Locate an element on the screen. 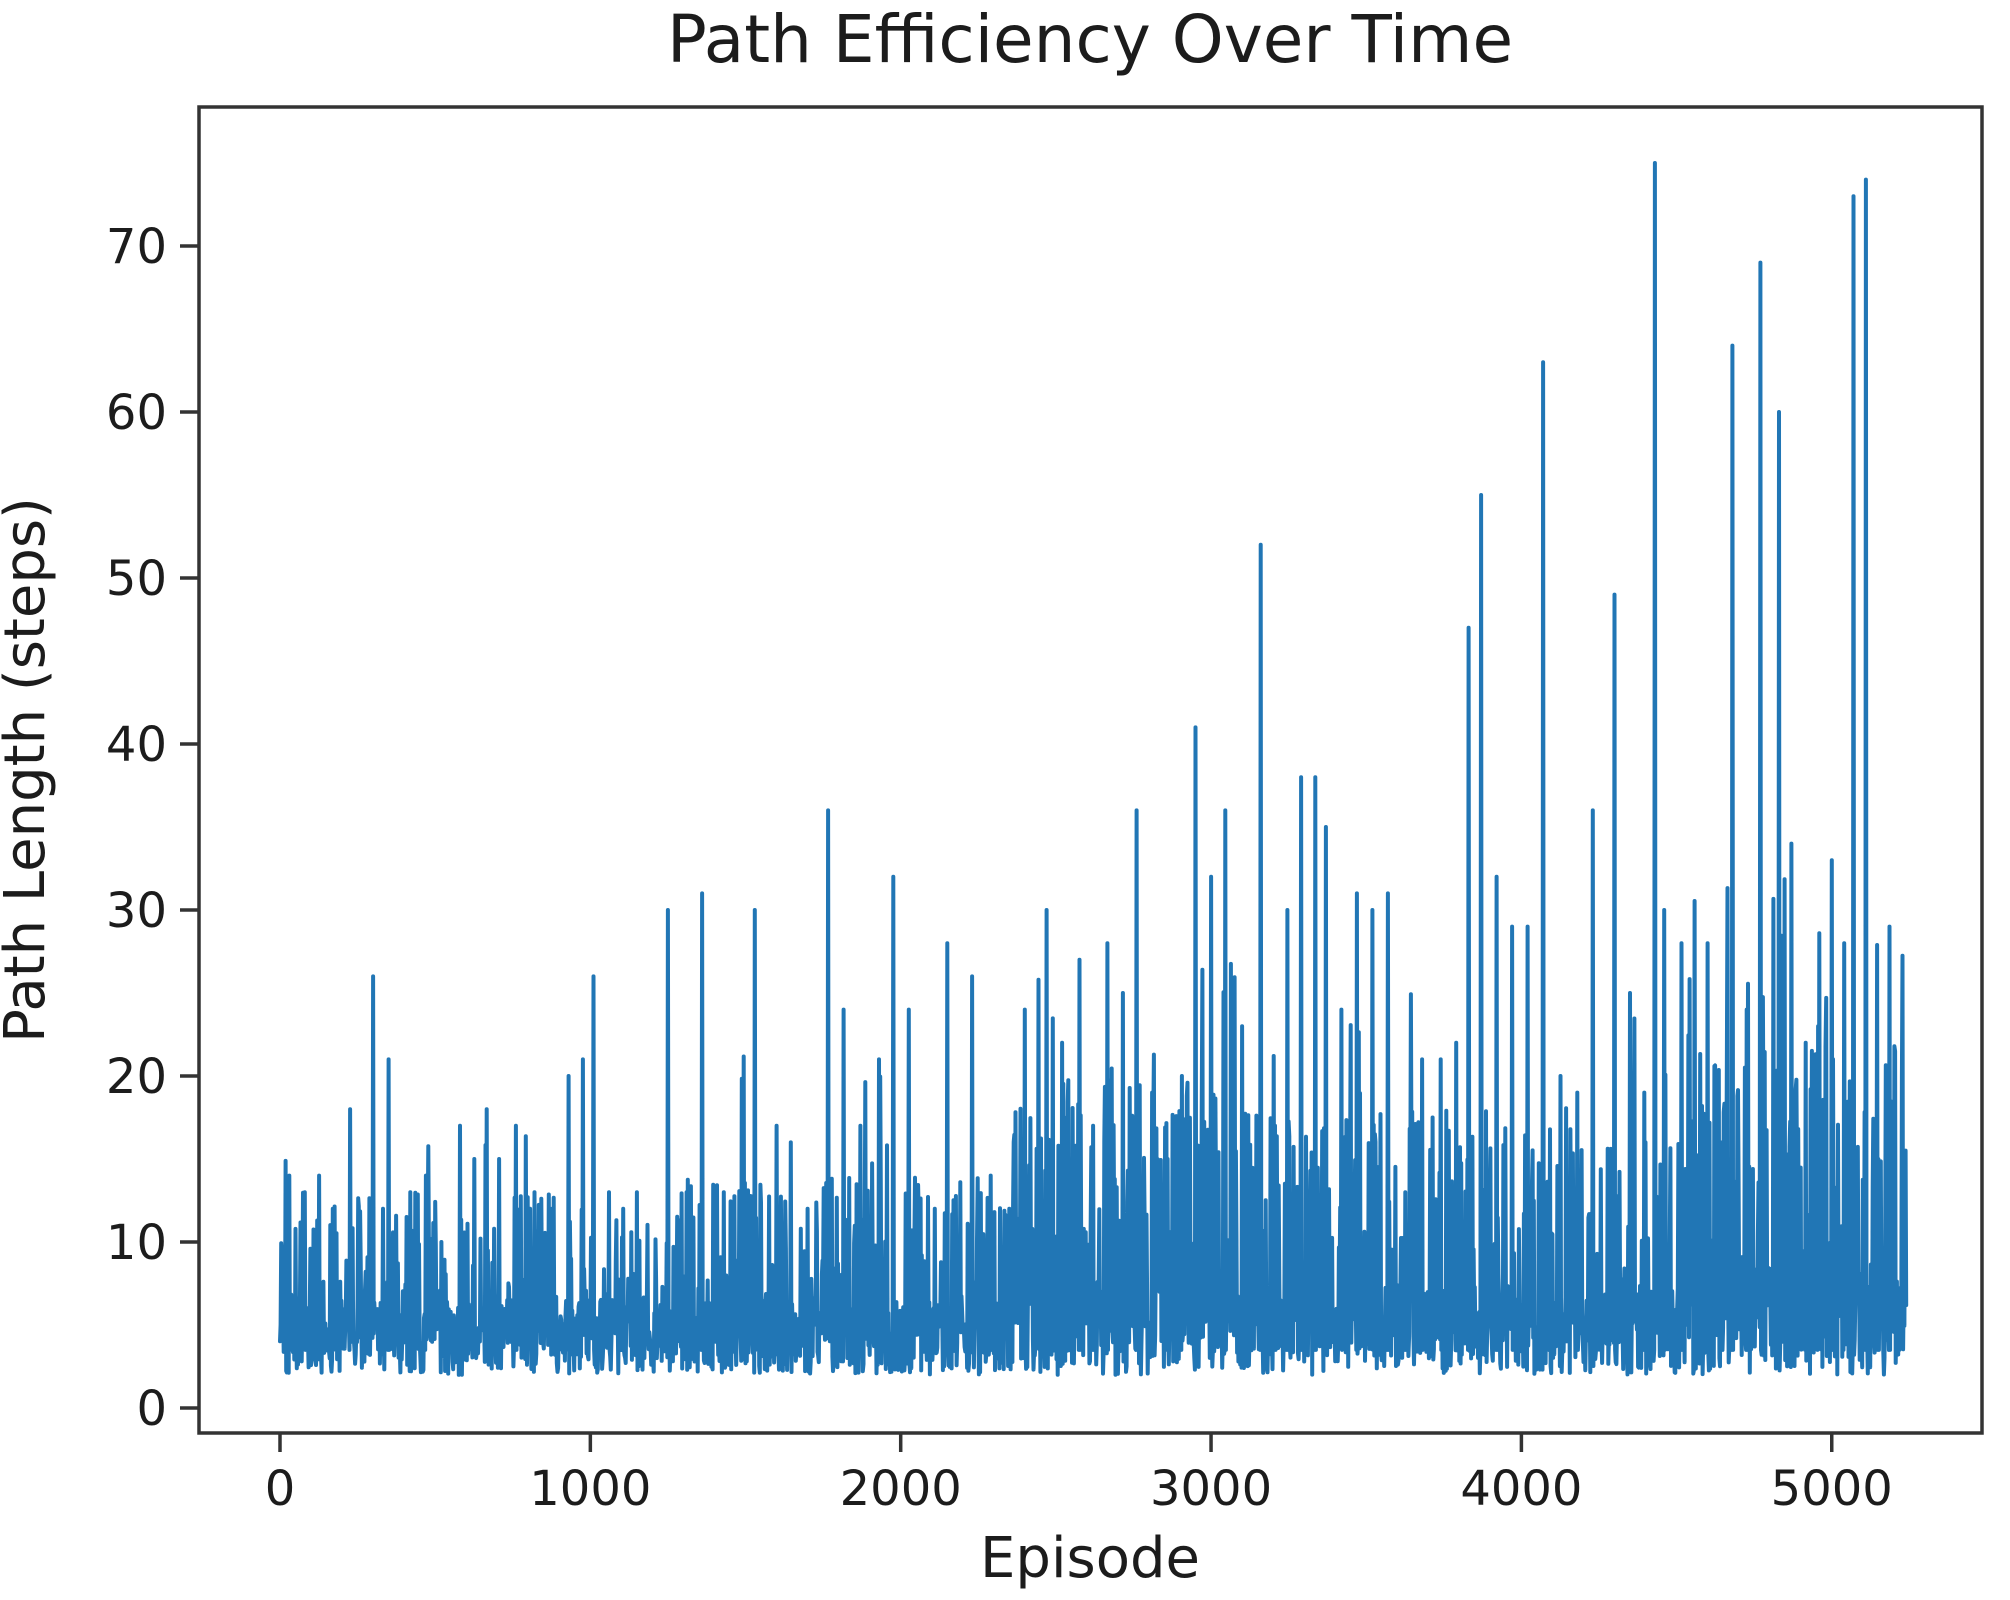 This screenshot has width=2010, height=1600. x-tick-label: 2000 is located at coordinates (901, 1489).